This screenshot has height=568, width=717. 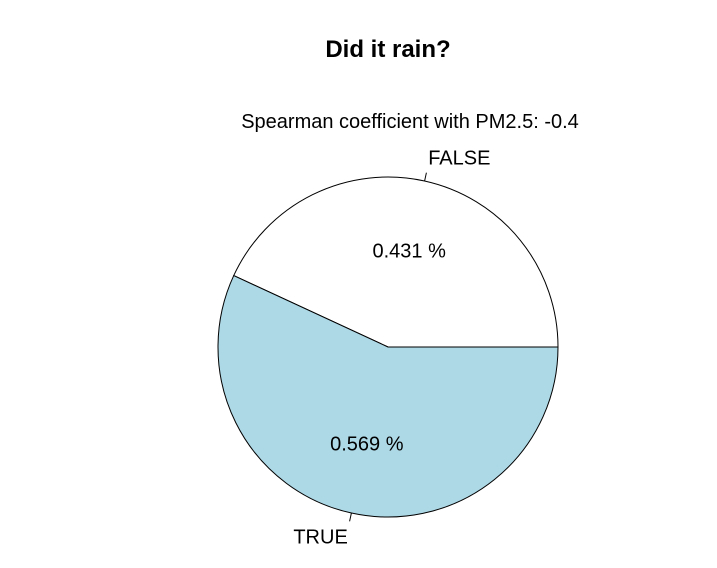 What do you see at coordinates (425, 177) in the screenshot?
I see `slice-label-tick-false` at bounding box center [425, 177].